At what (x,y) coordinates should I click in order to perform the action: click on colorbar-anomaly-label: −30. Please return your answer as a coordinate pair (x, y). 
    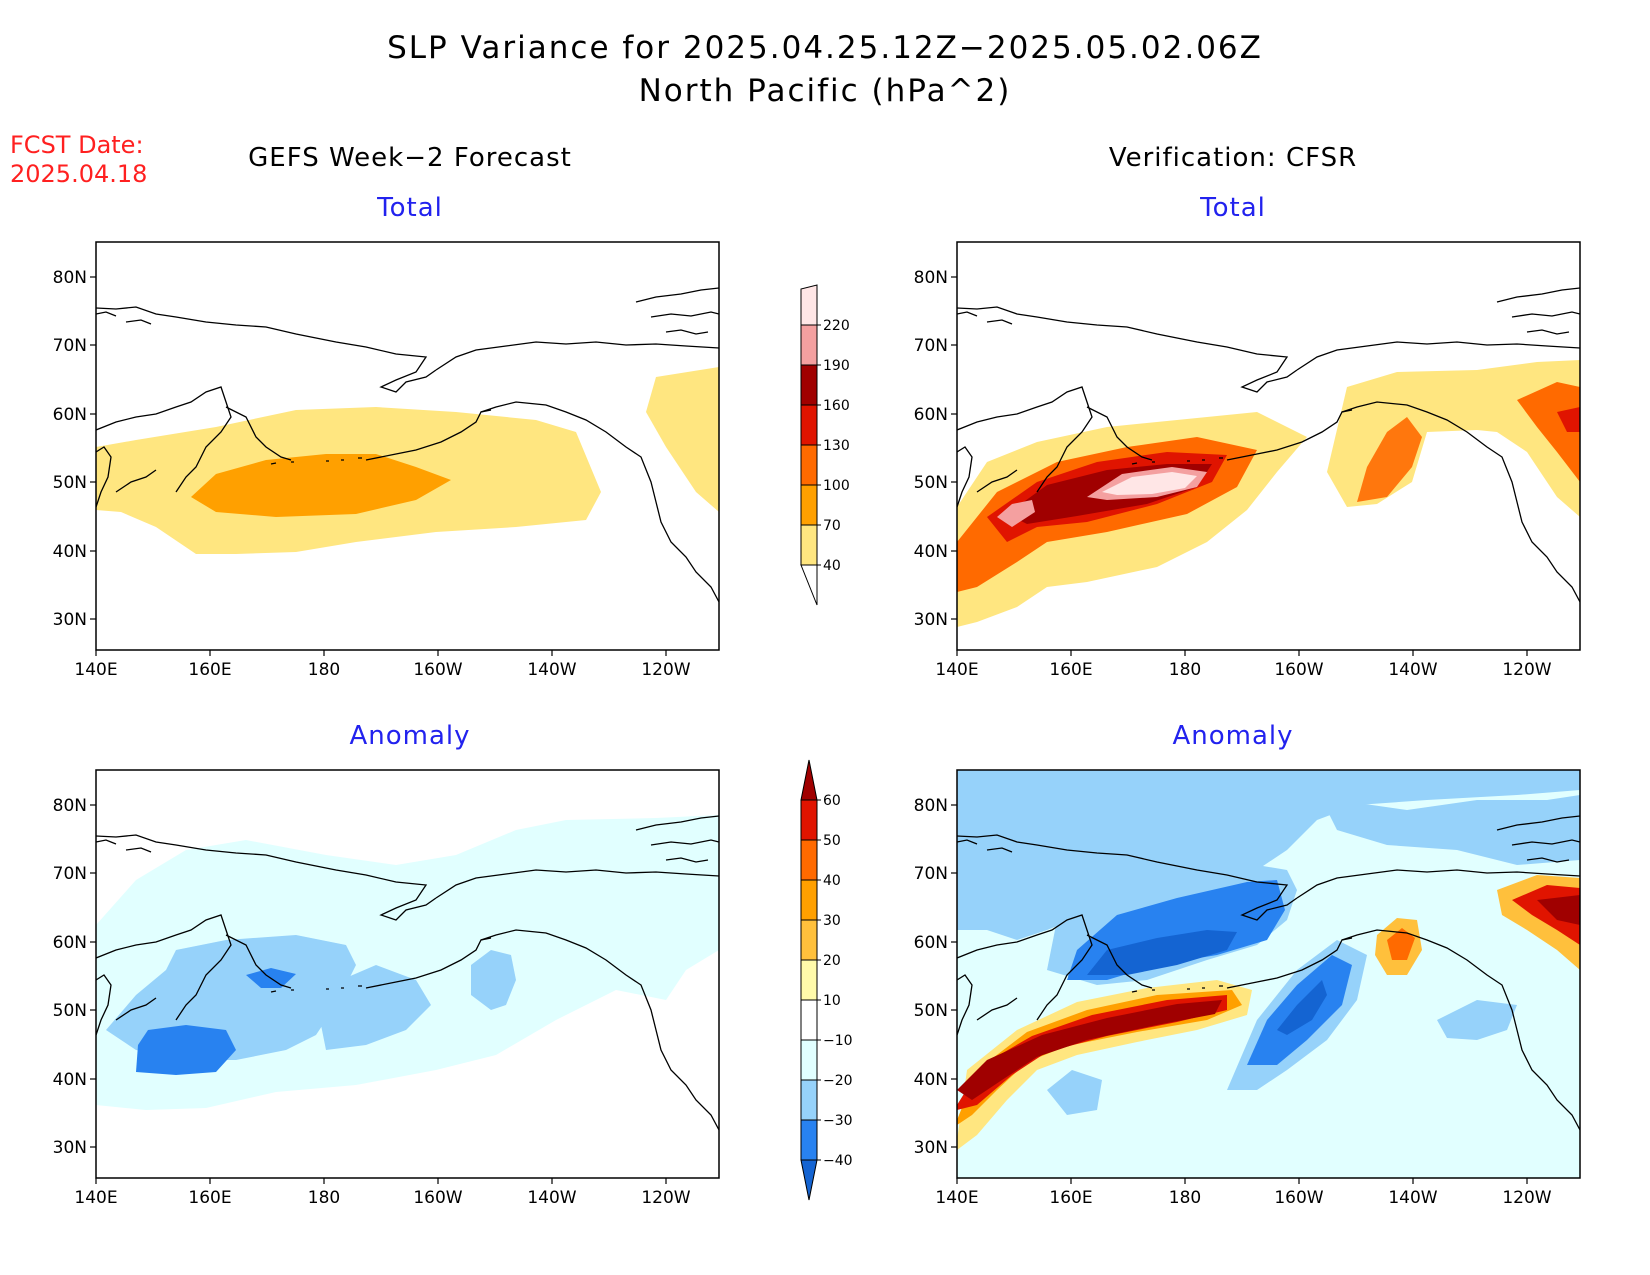
    Looking at the image, I should click on (838, 1121).